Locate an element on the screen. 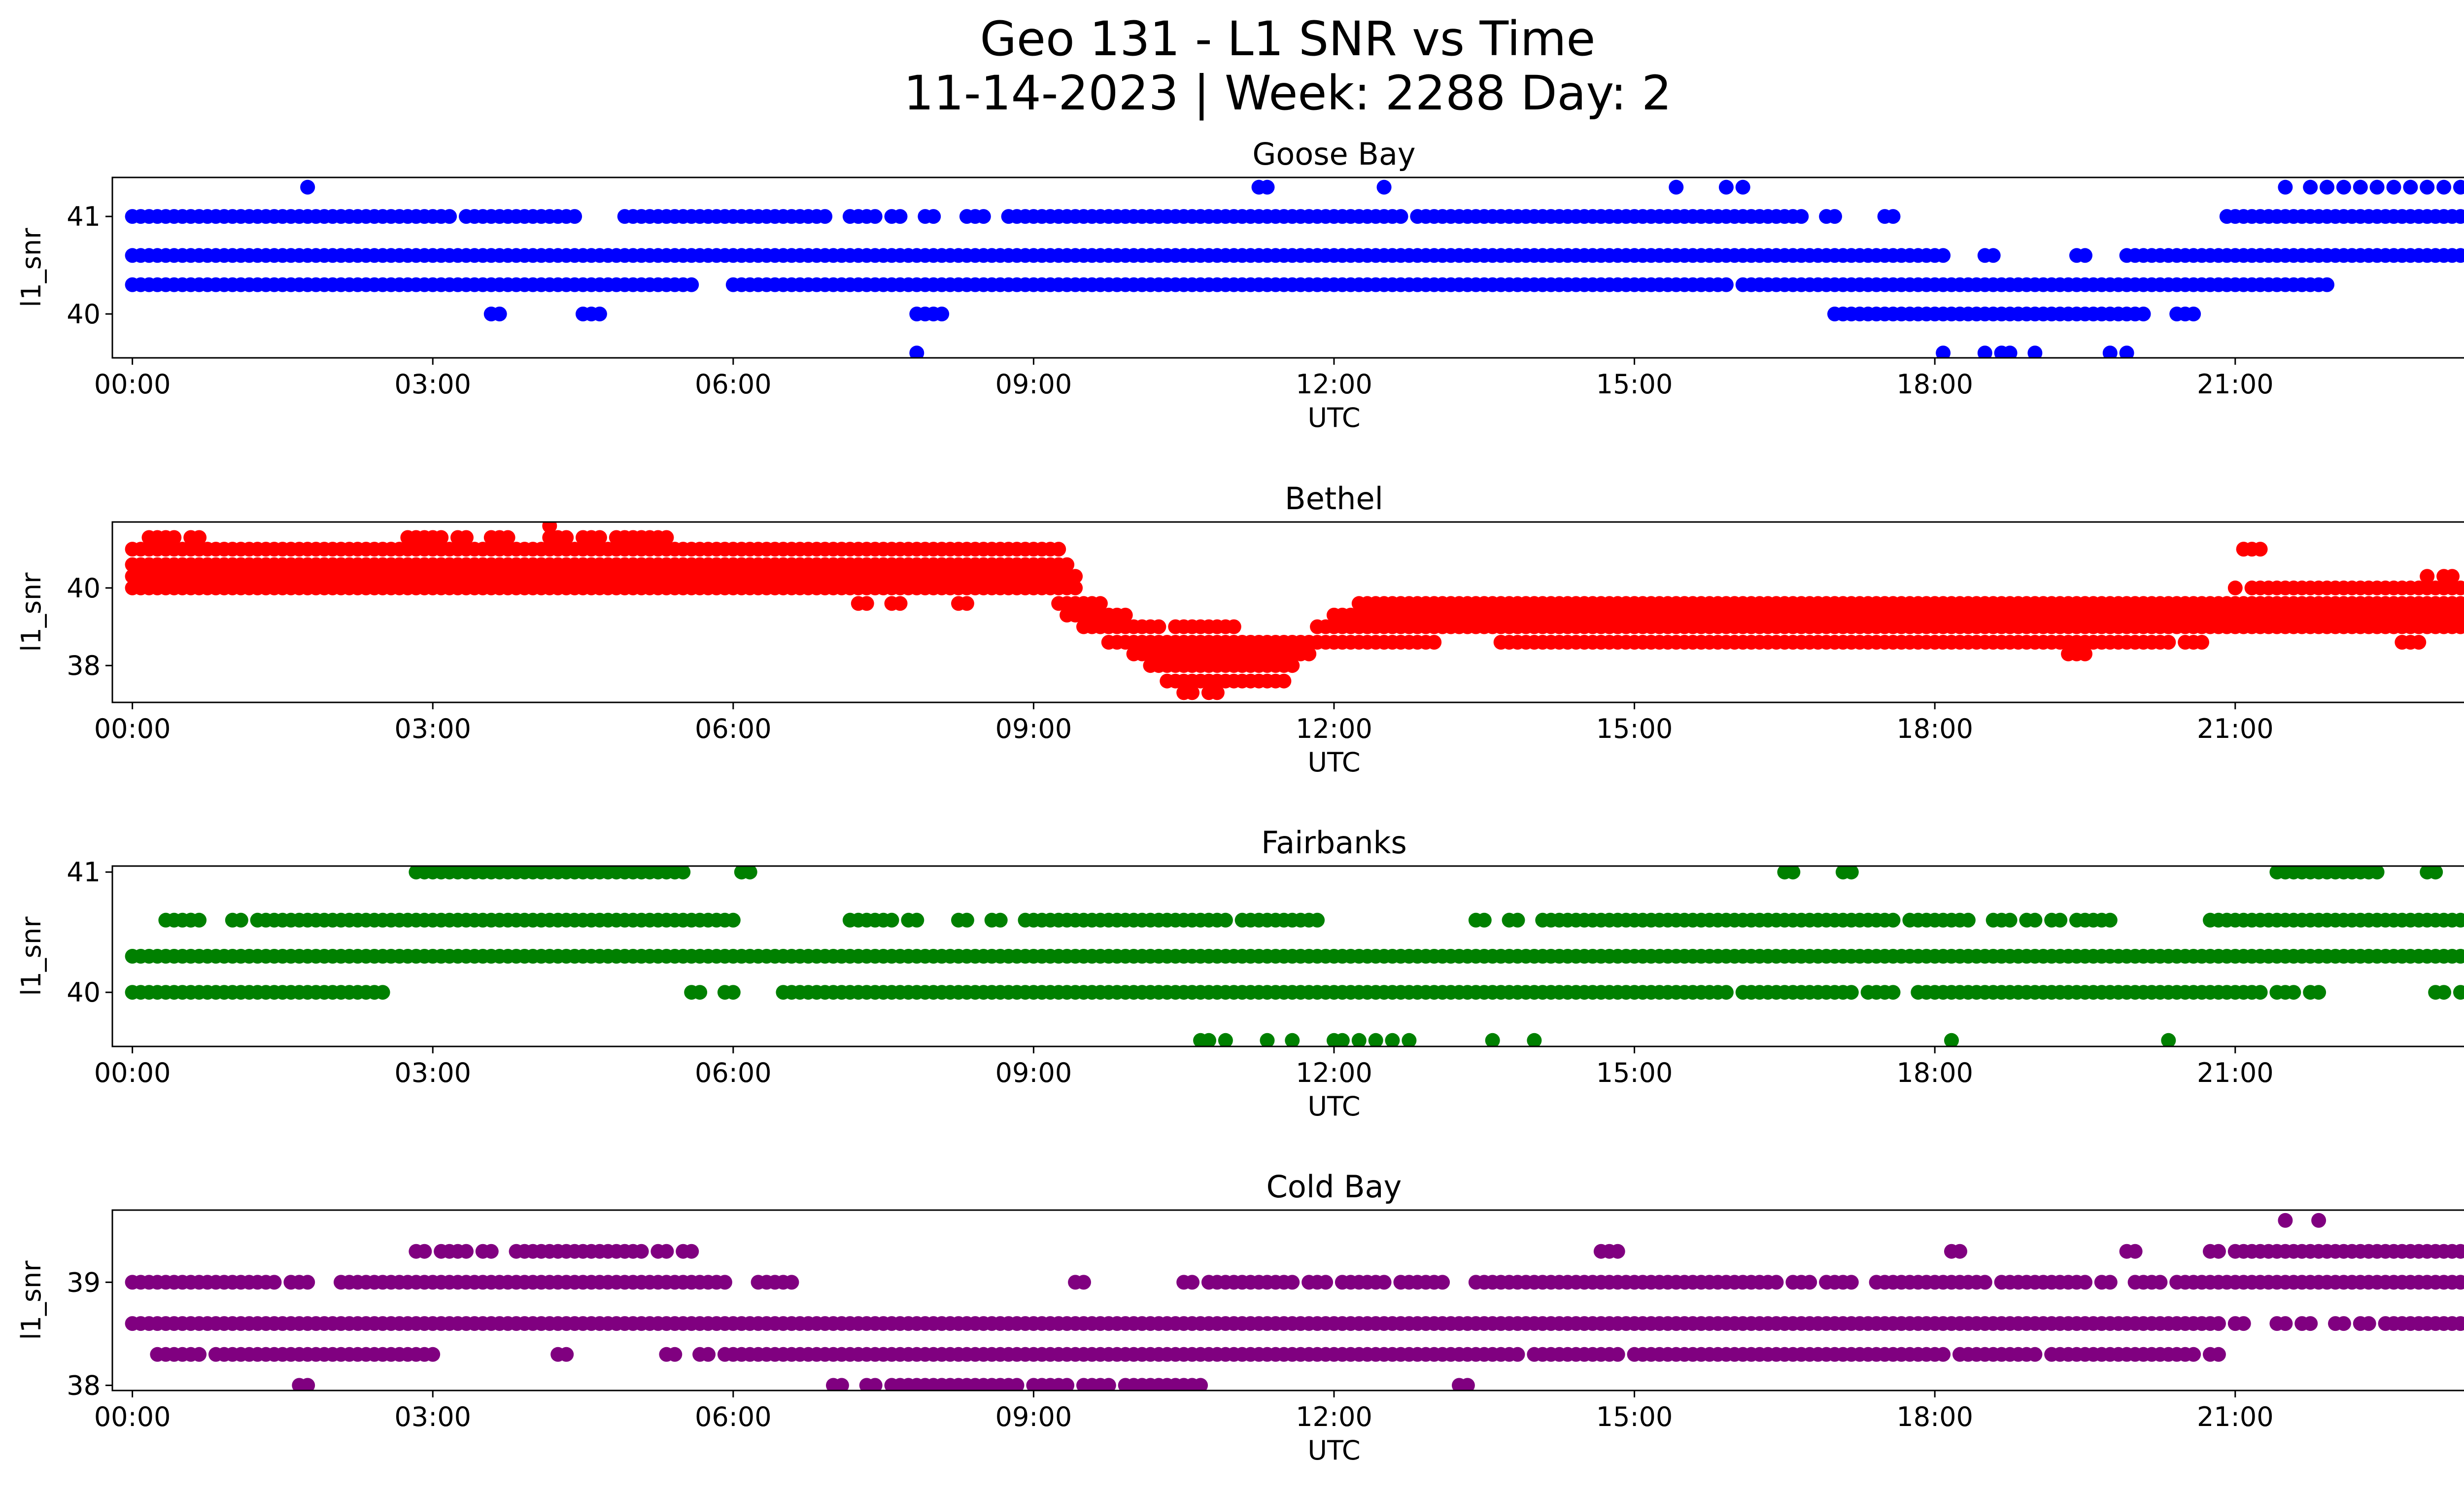 This screenshot has width=2464, height=1495. panel-title: Goose Bay is located at coordinates (1333, 154).